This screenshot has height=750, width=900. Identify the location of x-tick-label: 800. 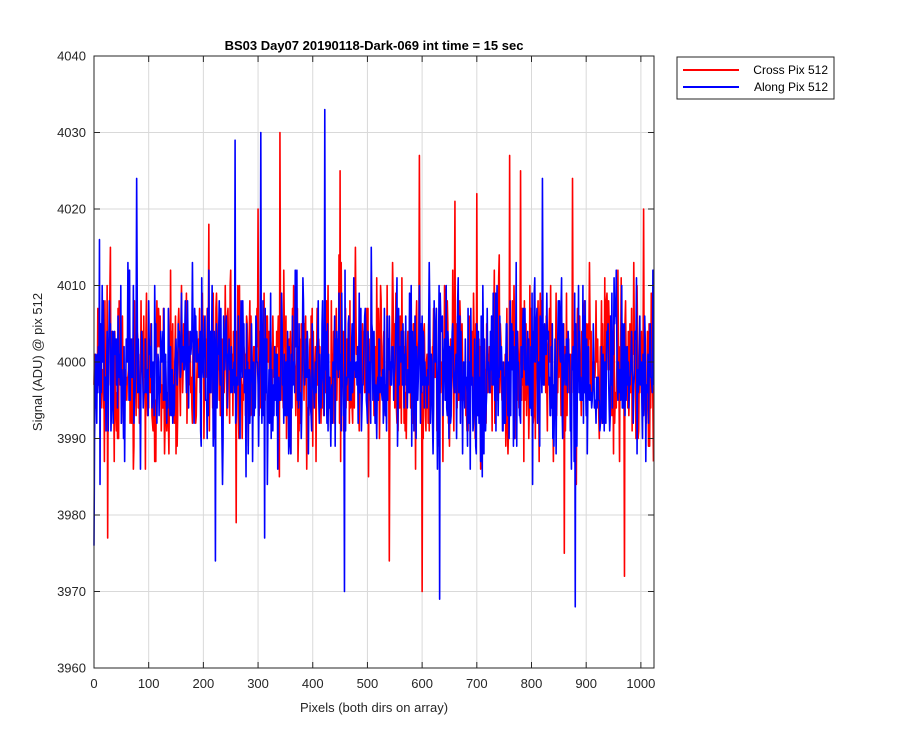
(532, 683).